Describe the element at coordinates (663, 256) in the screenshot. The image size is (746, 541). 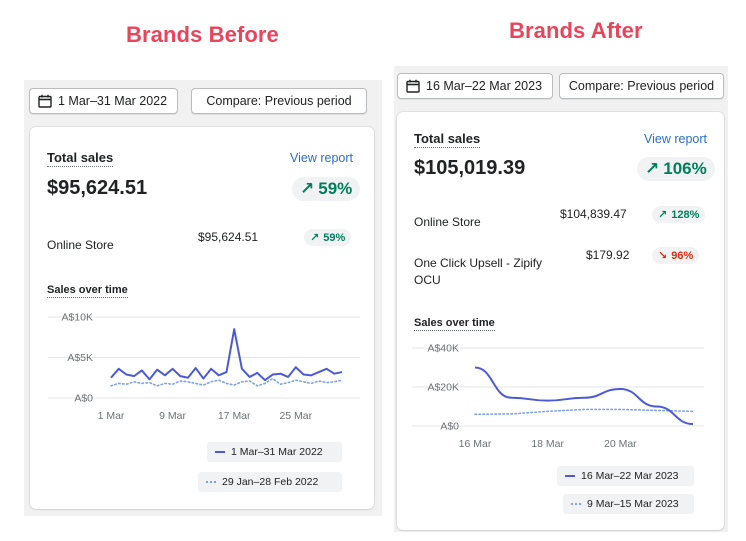
I see `arrow-down-right-icon: ↘` at that location.